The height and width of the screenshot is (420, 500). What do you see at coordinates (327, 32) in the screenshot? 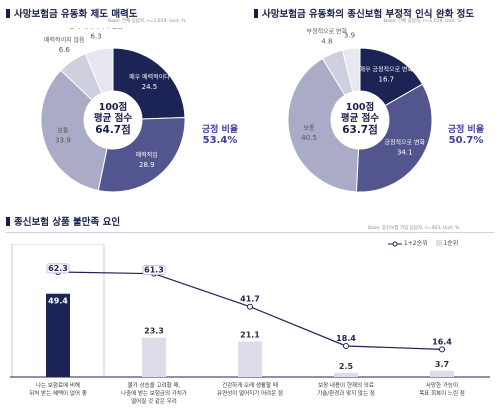
I see `slice-label: 부정적으로 변화` at bounding box center [327, 32].